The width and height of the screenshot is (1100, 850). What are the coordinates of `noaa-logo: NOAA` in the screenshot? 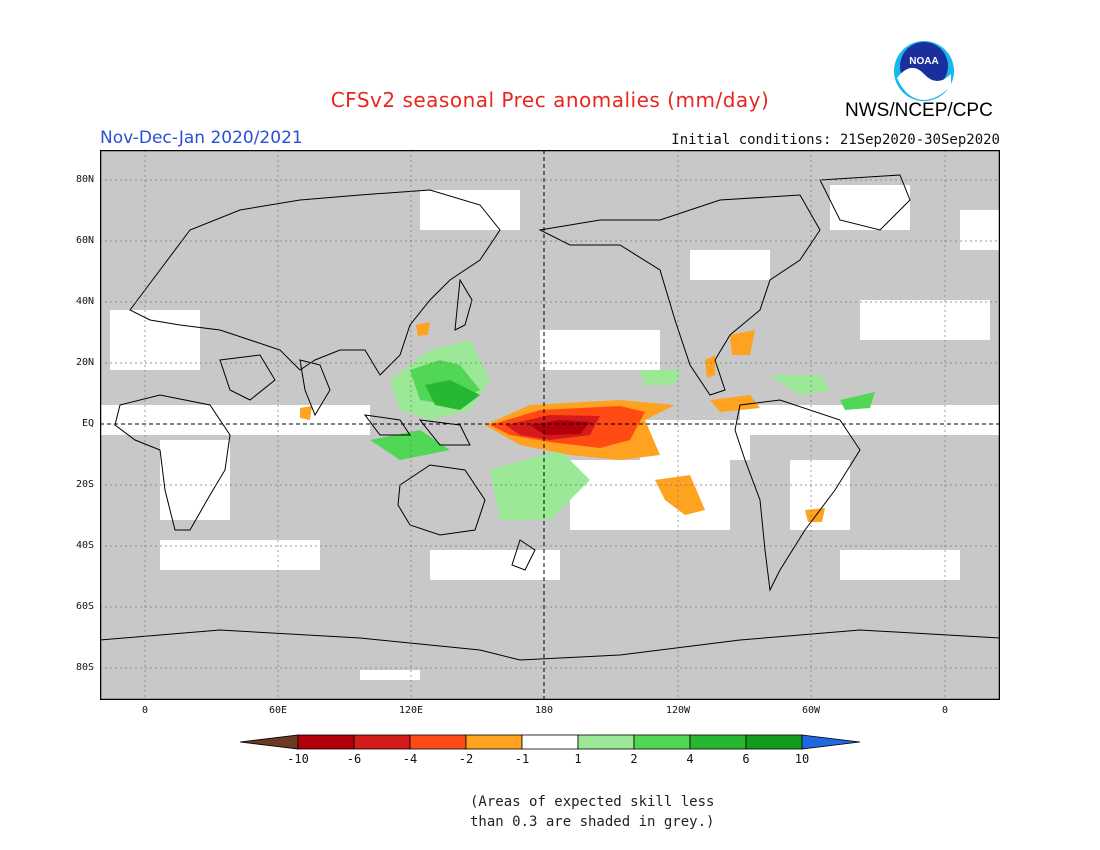 It's located at (924, 71).